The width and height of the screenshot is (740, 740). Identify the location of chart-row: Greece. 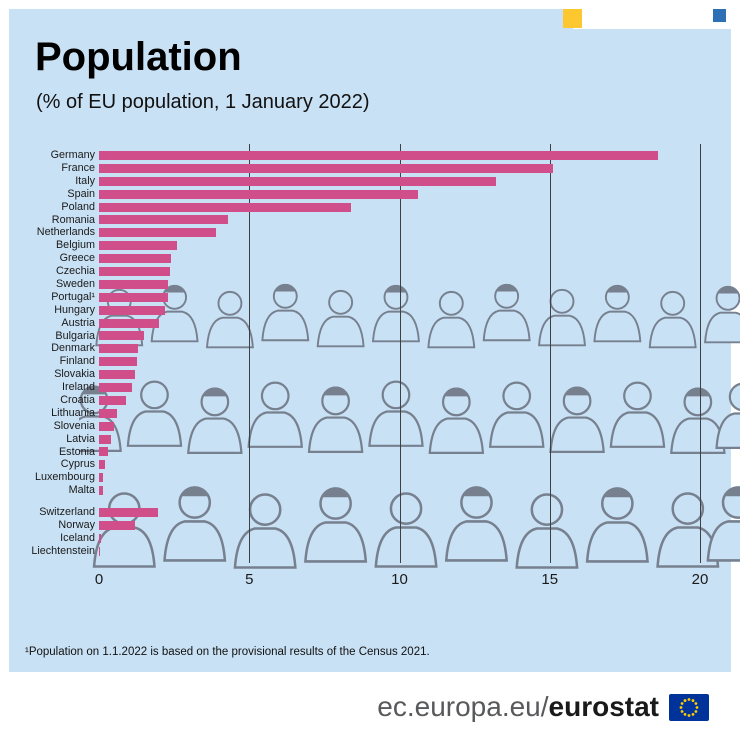
(362, 258).